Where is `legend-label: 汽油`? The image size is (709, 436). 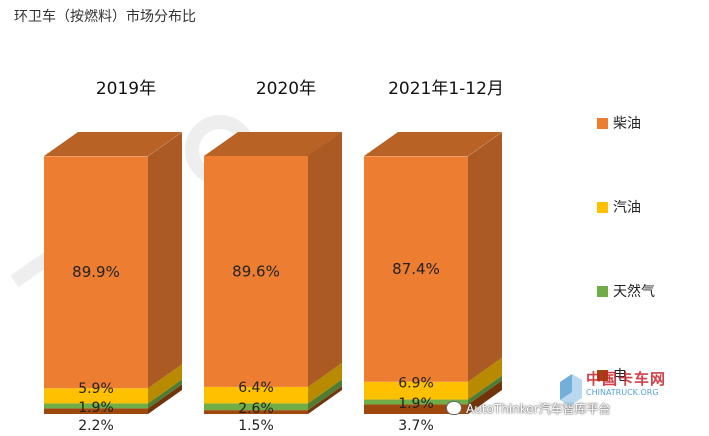
legend-label: 汽油 is located at coordinates (627, 208).